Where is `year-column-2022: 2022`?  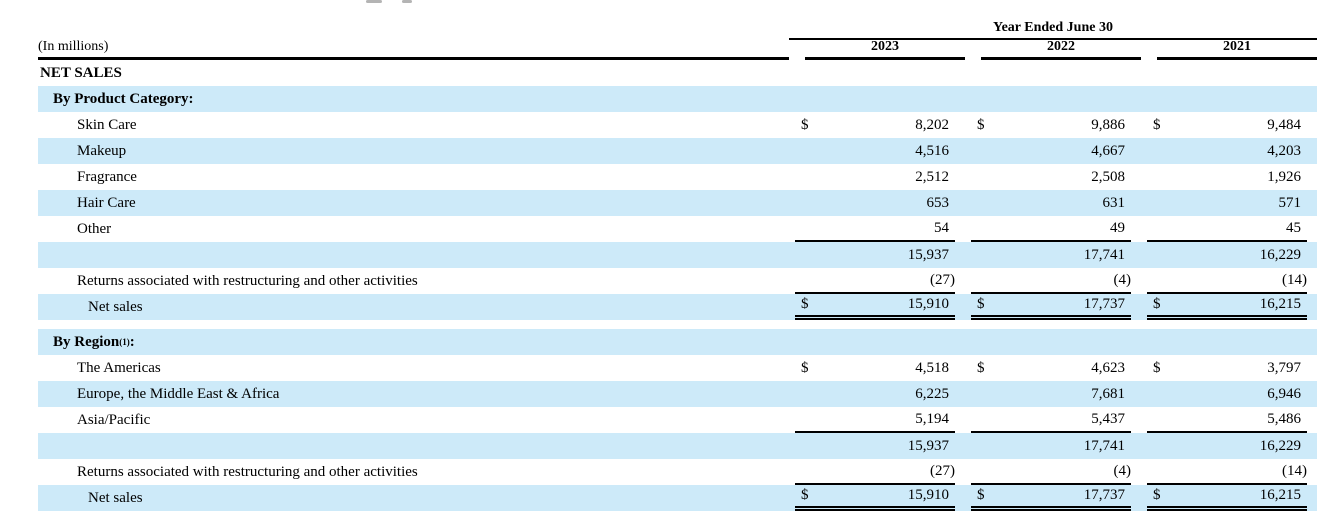 year-column-2022: 2022 is located at coordinates (1061, 50).